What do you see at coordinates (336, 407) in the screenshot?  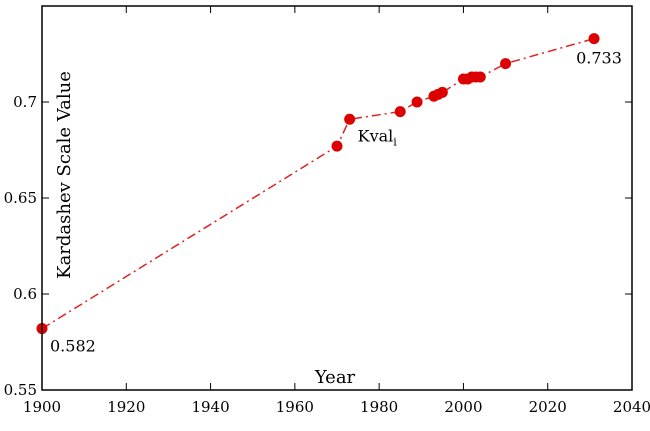 I see `x-tick-labels: 1900 1920 1940 1960 1980 2000 2020 2040` at bounding box center [336, 407].